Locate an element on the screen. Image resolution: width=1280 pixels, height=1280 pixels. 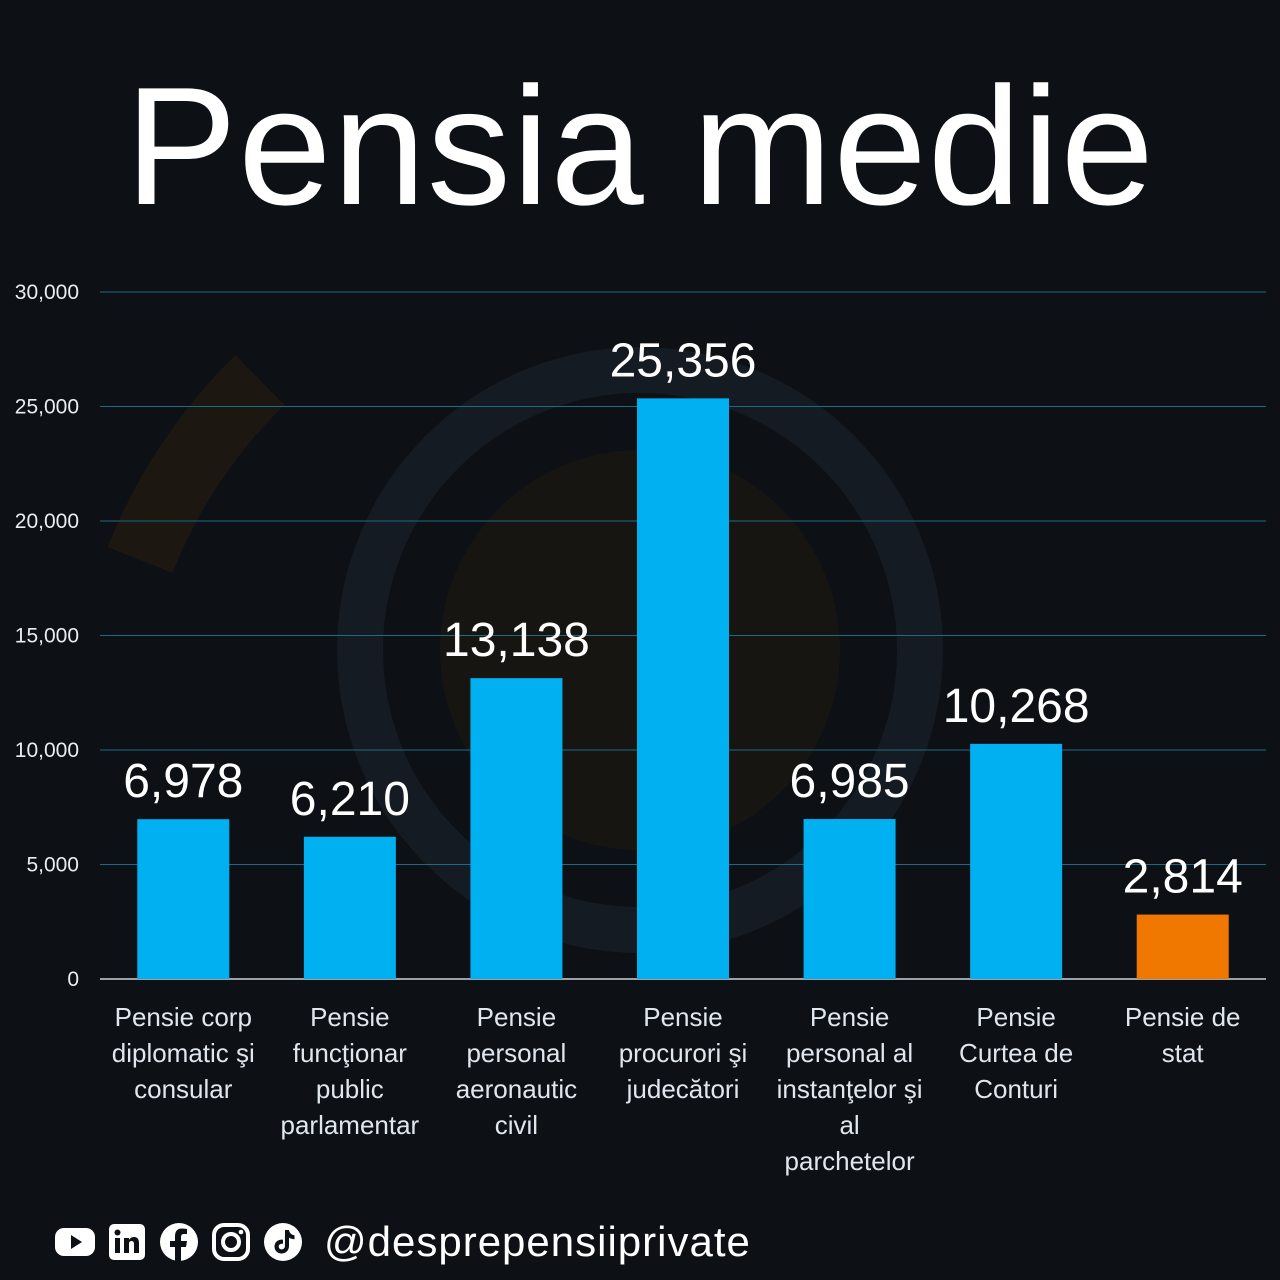
x-tick-label-line: personal is located at coordinates (517, 1053).